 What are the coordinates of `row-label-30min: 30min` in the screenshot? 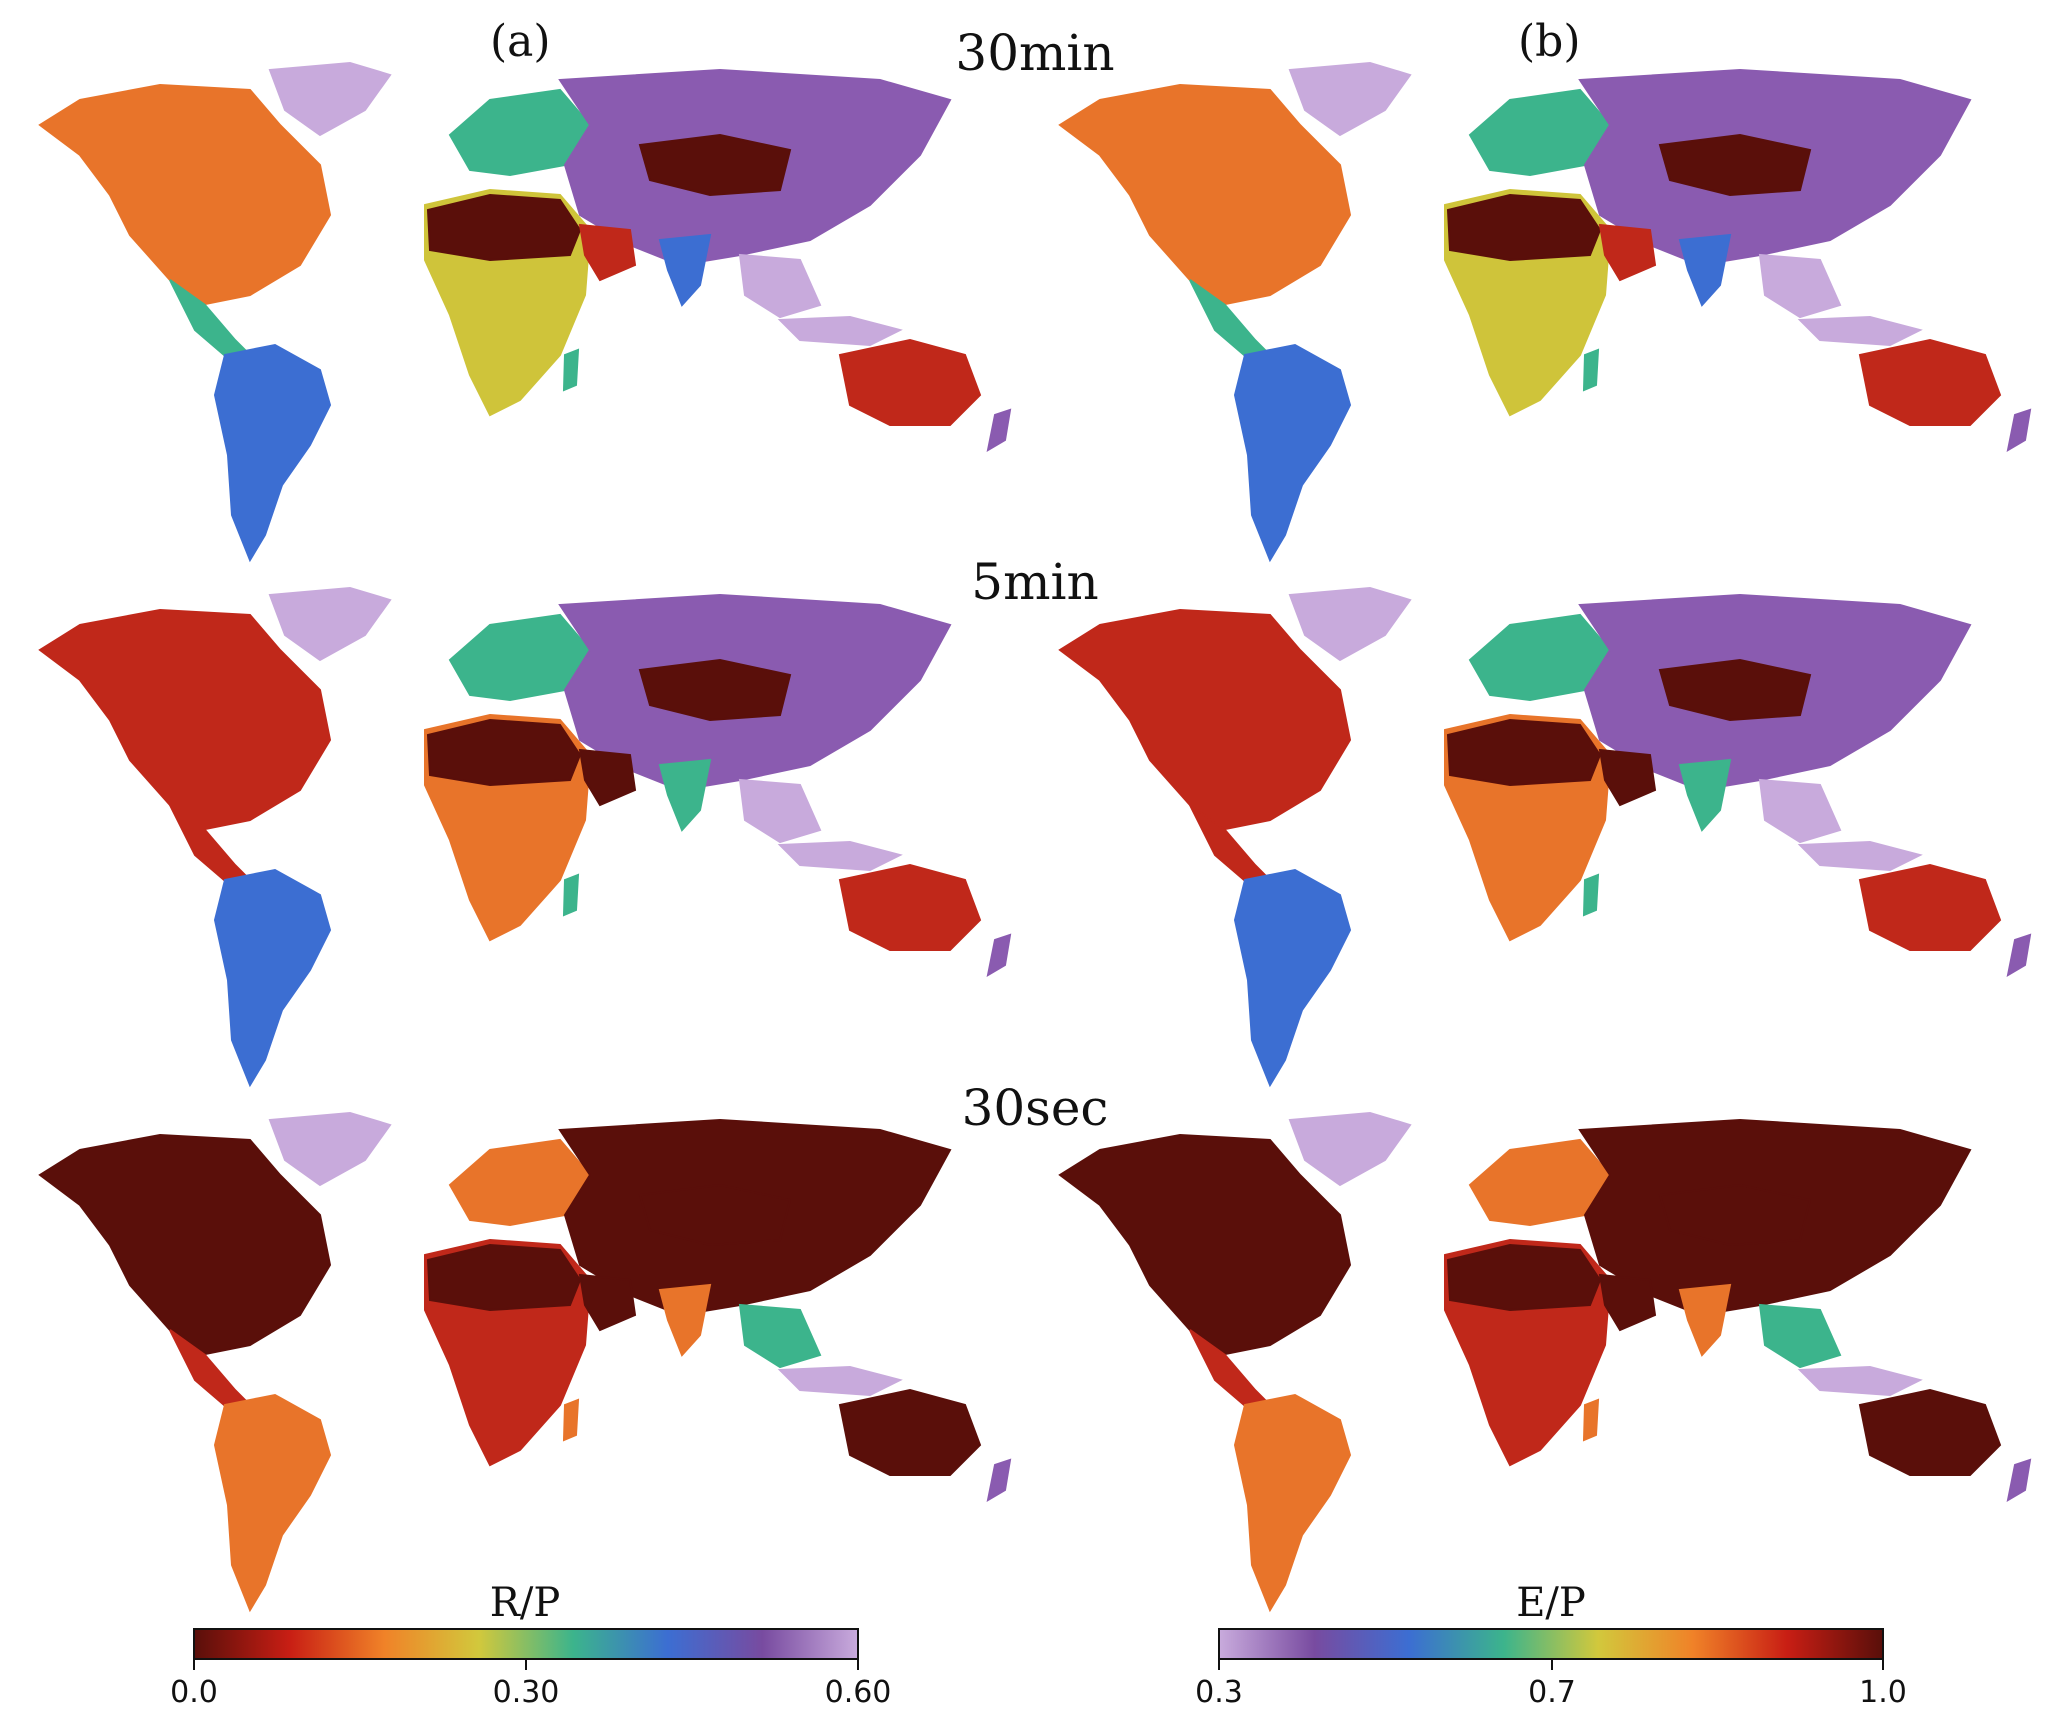 It's located at (1035, 53).